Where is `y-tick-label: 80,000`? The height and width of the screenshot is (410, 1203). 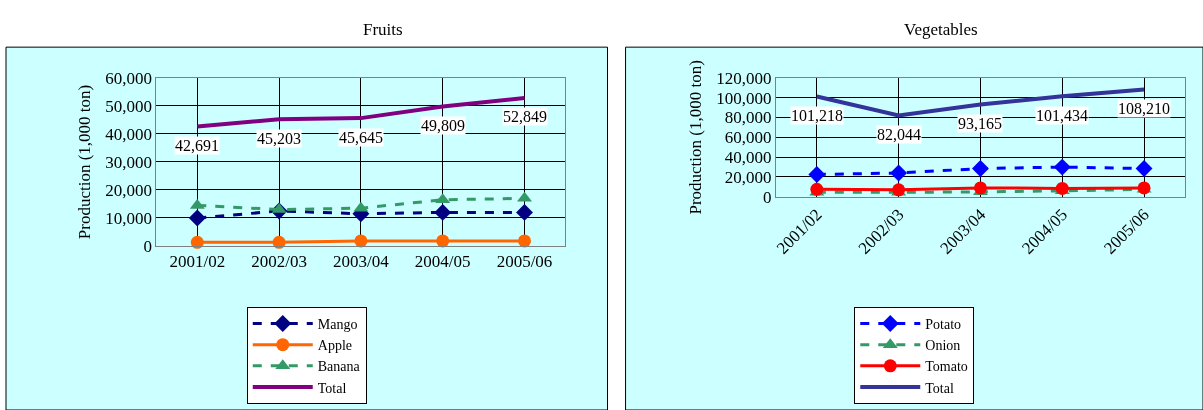
y-tick-label: 80,000 is located at coordinates (748, 118).